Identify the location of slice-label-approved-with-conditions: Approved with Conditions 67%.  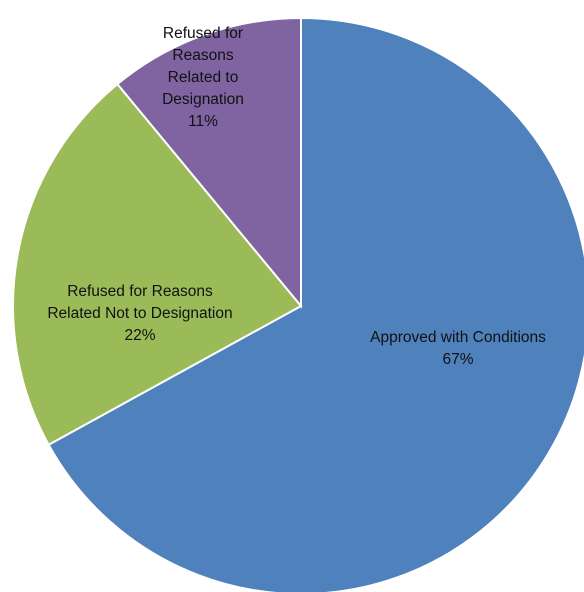
(458, 348).